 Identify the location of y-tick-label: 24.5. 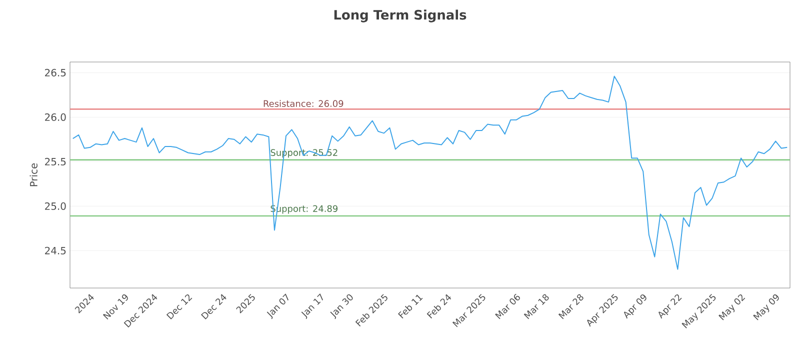
(55, 250).